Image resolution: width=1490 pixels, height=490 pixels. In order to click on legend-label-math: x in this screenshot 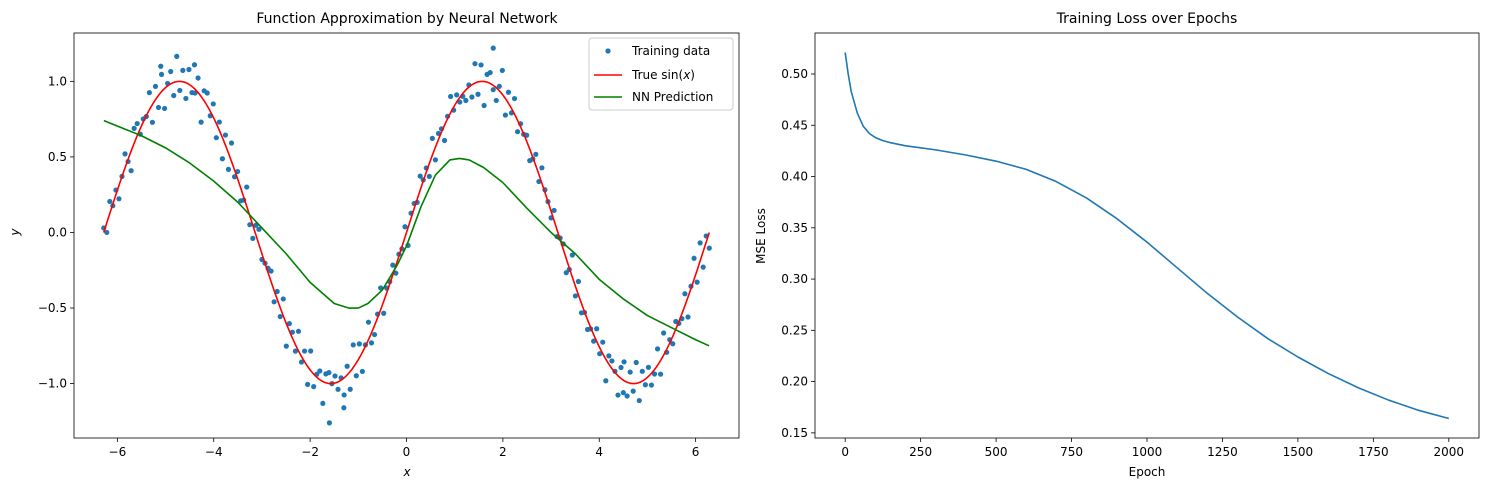, I will do `click(686, 75)`.